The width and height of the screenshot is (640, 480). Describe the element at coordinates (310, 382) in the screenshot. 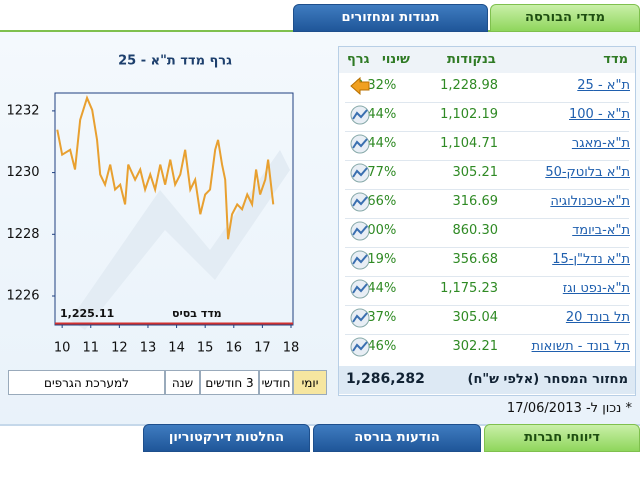

I see `period-button: יומי` at that location.